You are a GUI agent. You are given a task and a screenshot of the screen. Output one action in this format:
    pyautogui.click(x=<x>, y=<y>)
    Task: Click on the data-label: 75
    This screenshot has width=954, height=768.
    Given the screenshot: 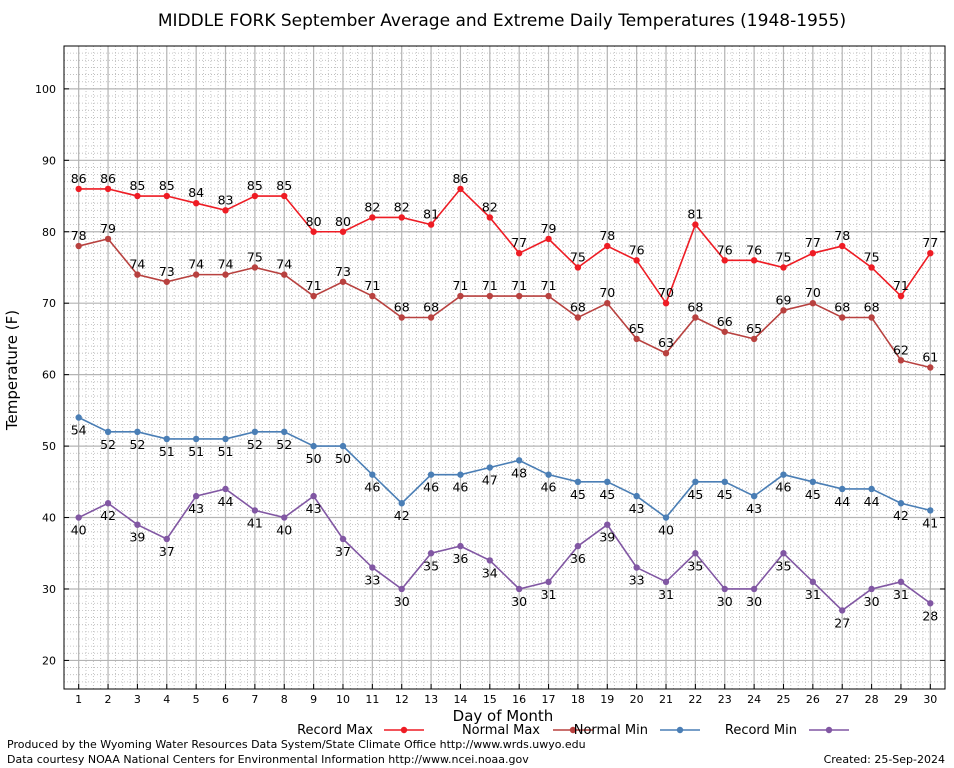 What is the action you would take?
    pyautogui.click(x=784, y=256)
    